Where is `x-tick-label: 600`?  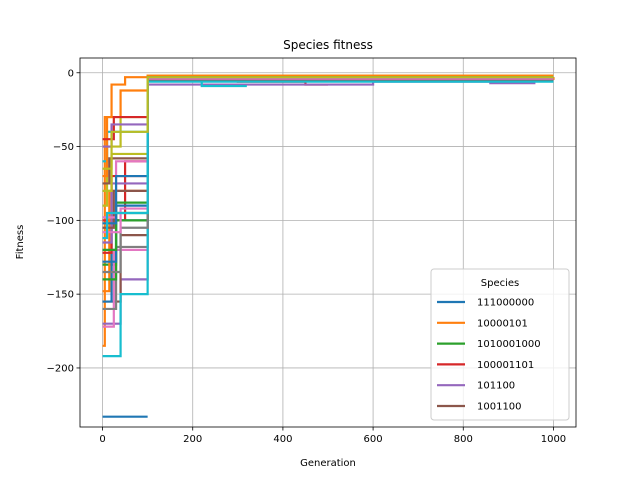 x-tick-label: 600 is located at coordinates (373, 439).